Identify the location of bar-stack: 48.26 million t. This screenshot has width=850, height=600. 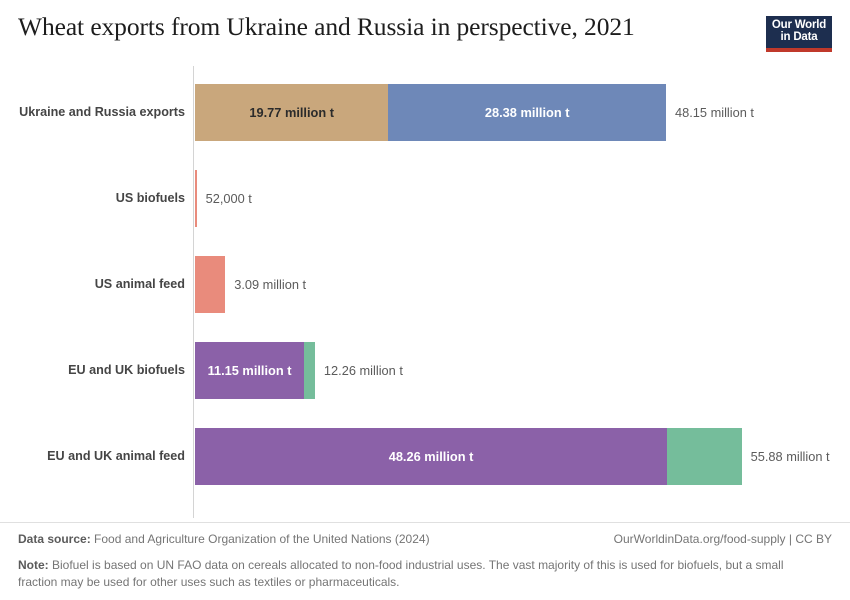
(468, 456).